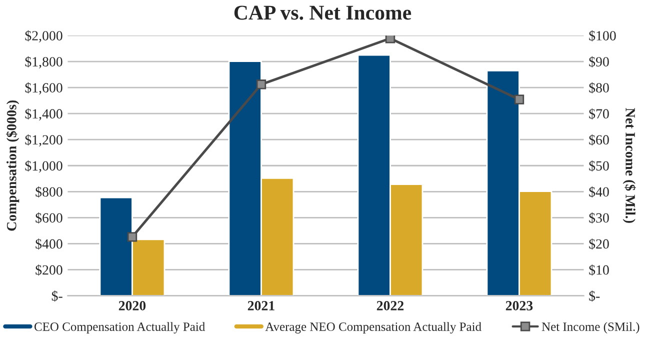  I want to click on y2-tick-label: $10, so click(599, 270).